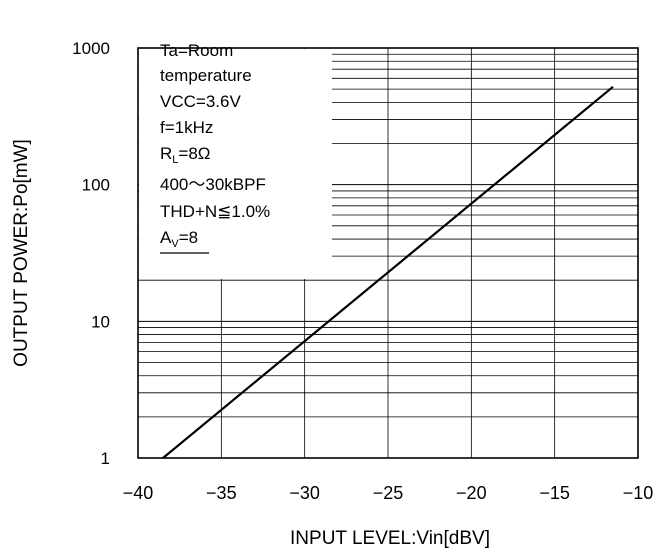  What do you see at coordinates (390, 538) in the screenshot?
I see `x-axis-label: INPUT LEVEL:Vin[dBV]` at bounding box center [390, 538].